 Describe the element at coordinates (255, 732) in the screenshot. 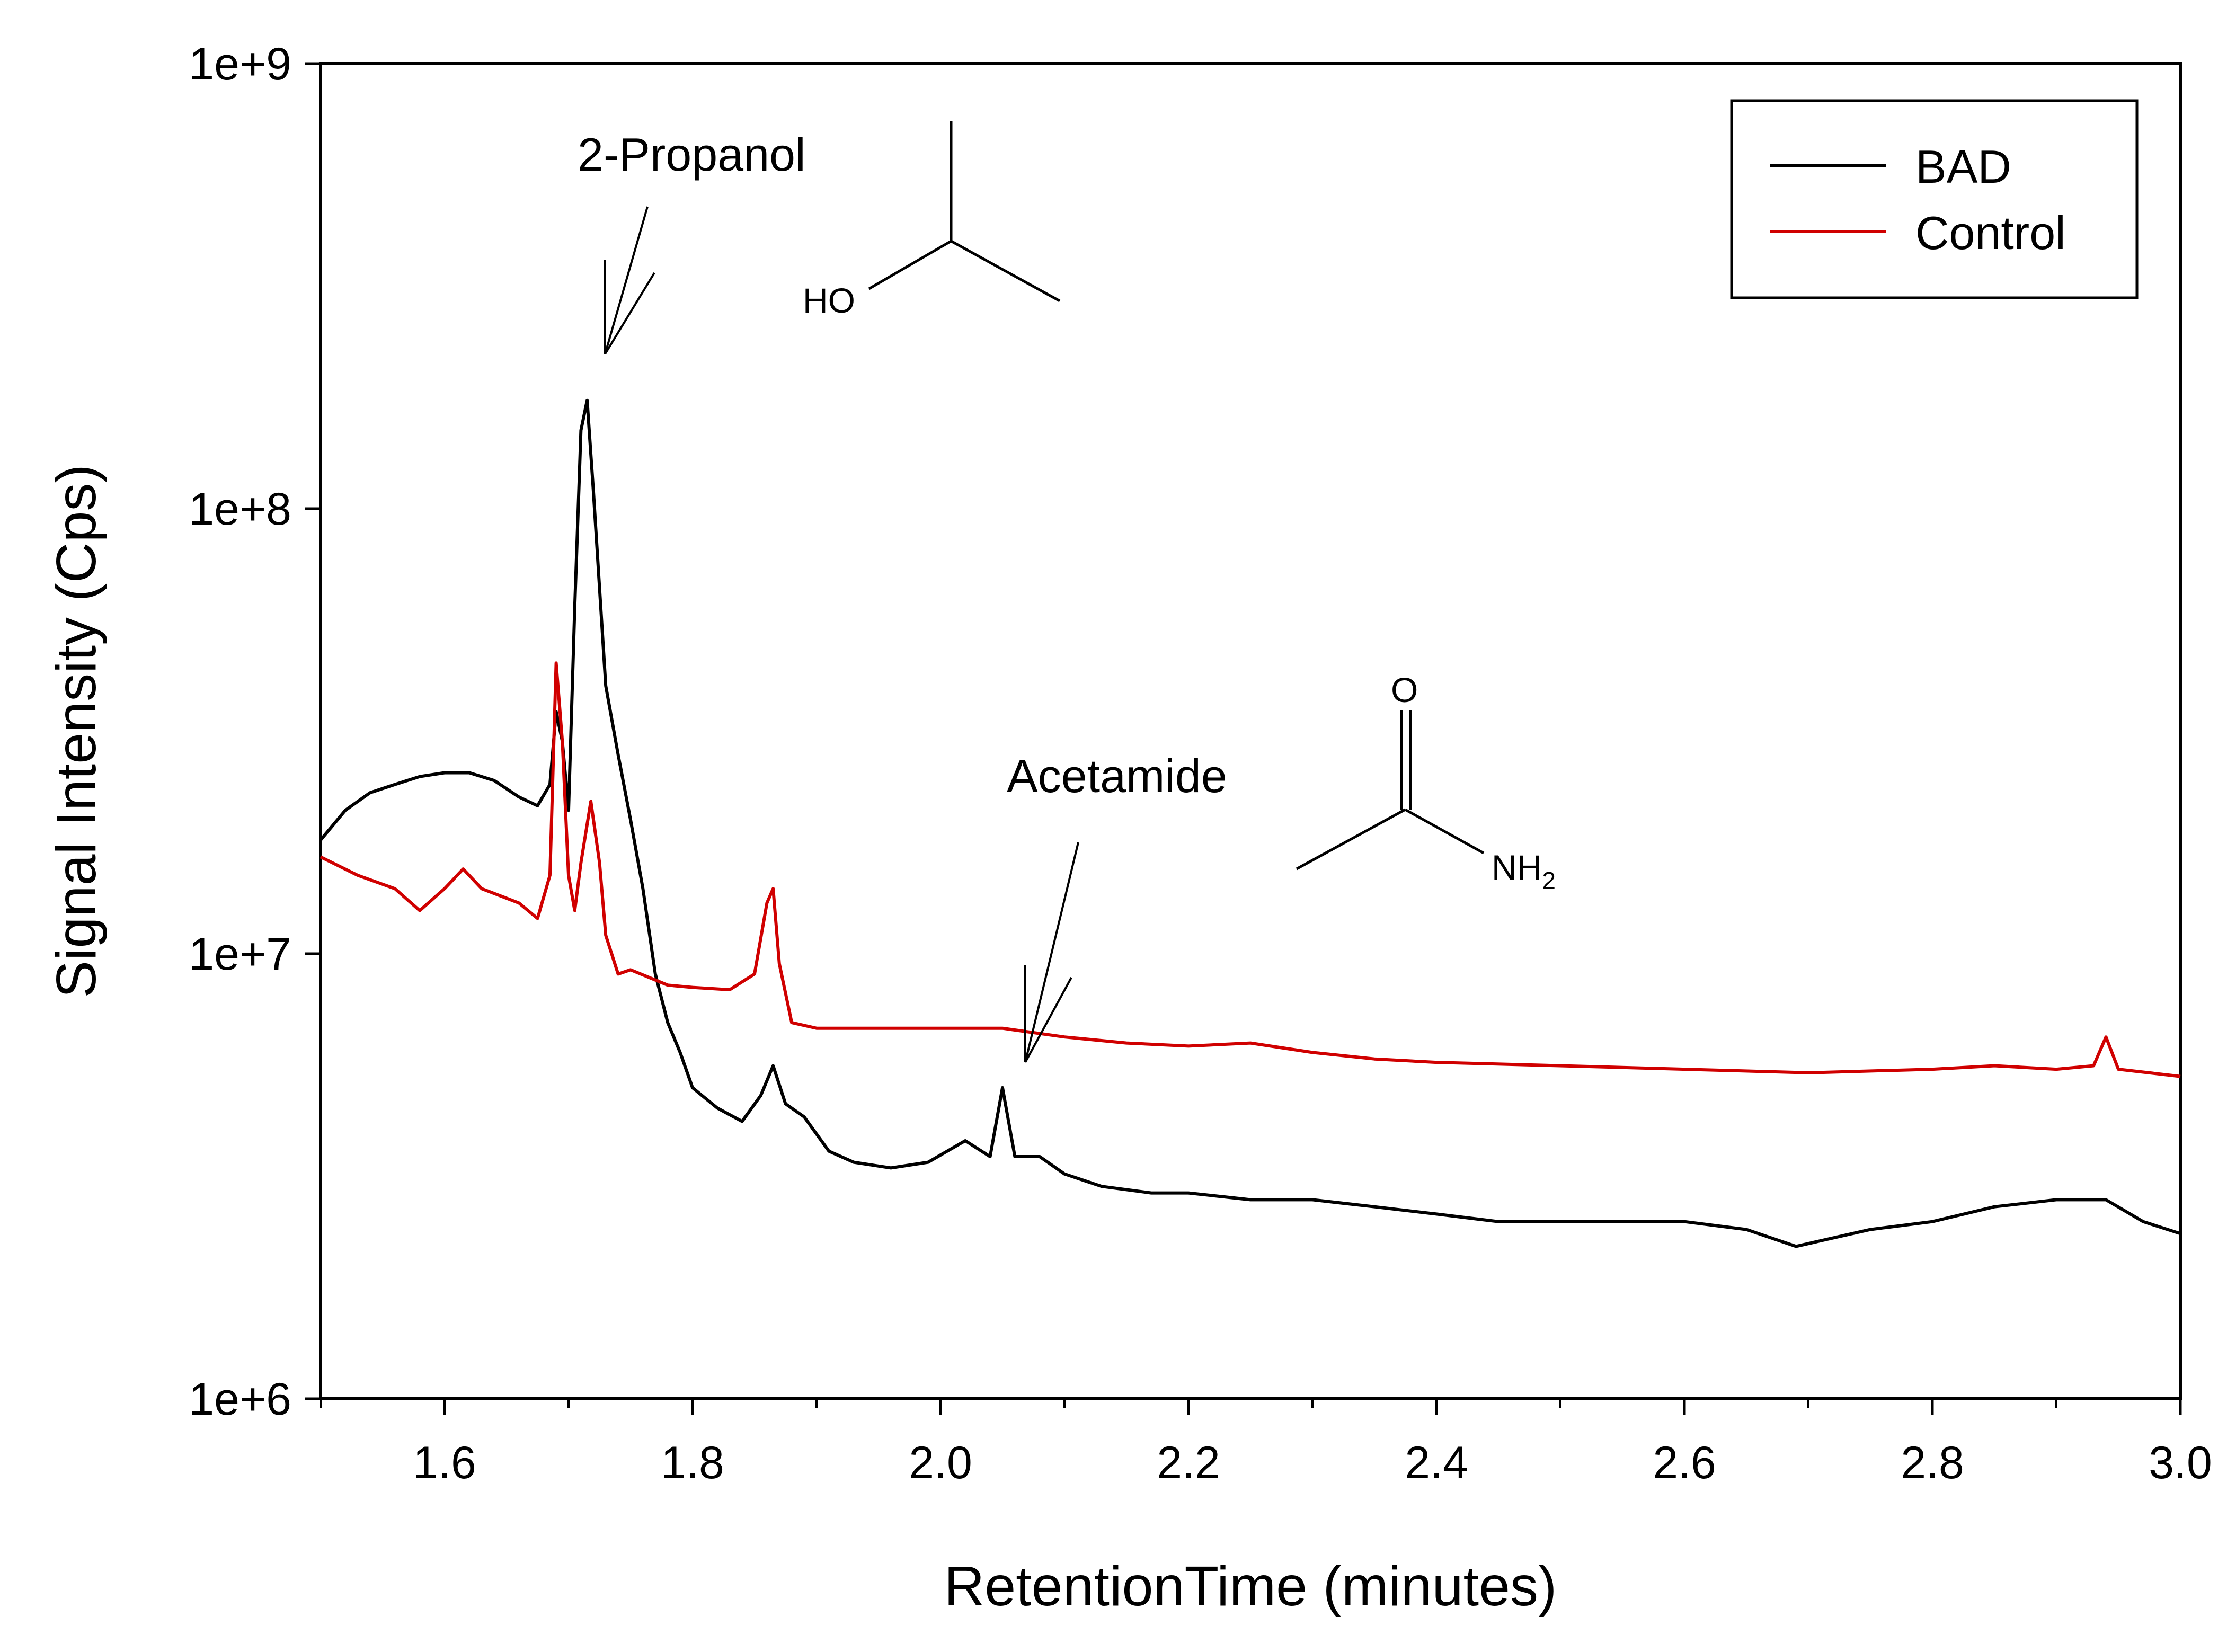

I see `y-axis-ticks: 1e+6 1e+7 1e+8 1e+9` at that location.